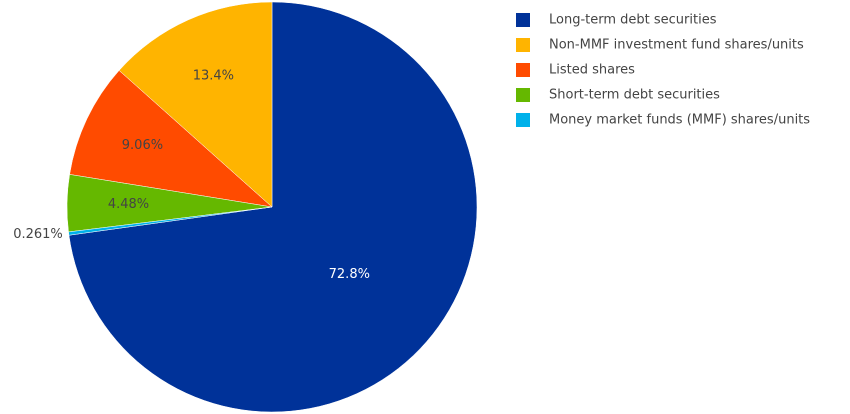 The image size is (850, 414). Describe the element at coordinates (592, 70) in the screenshot. I see `legend-label: Listed shares` at that location.